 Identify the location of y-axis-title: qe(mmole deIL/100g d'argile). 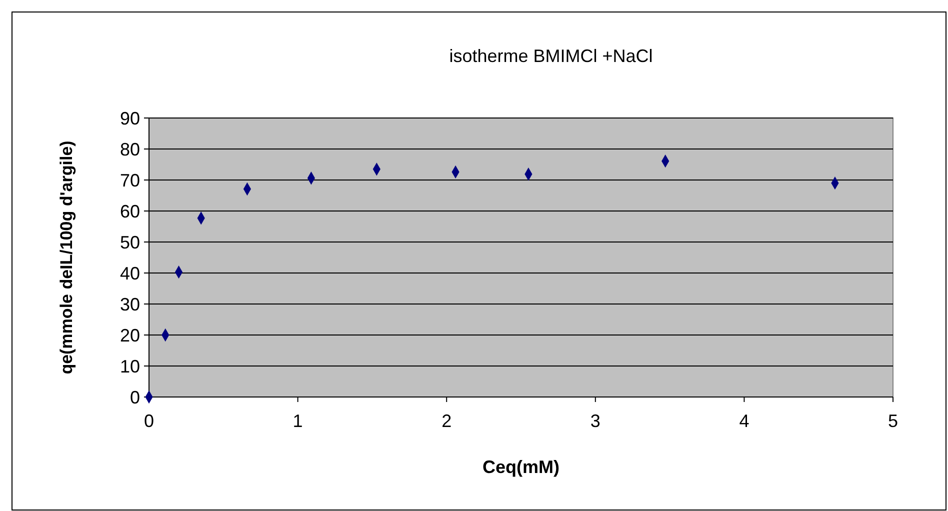
(66, 257).